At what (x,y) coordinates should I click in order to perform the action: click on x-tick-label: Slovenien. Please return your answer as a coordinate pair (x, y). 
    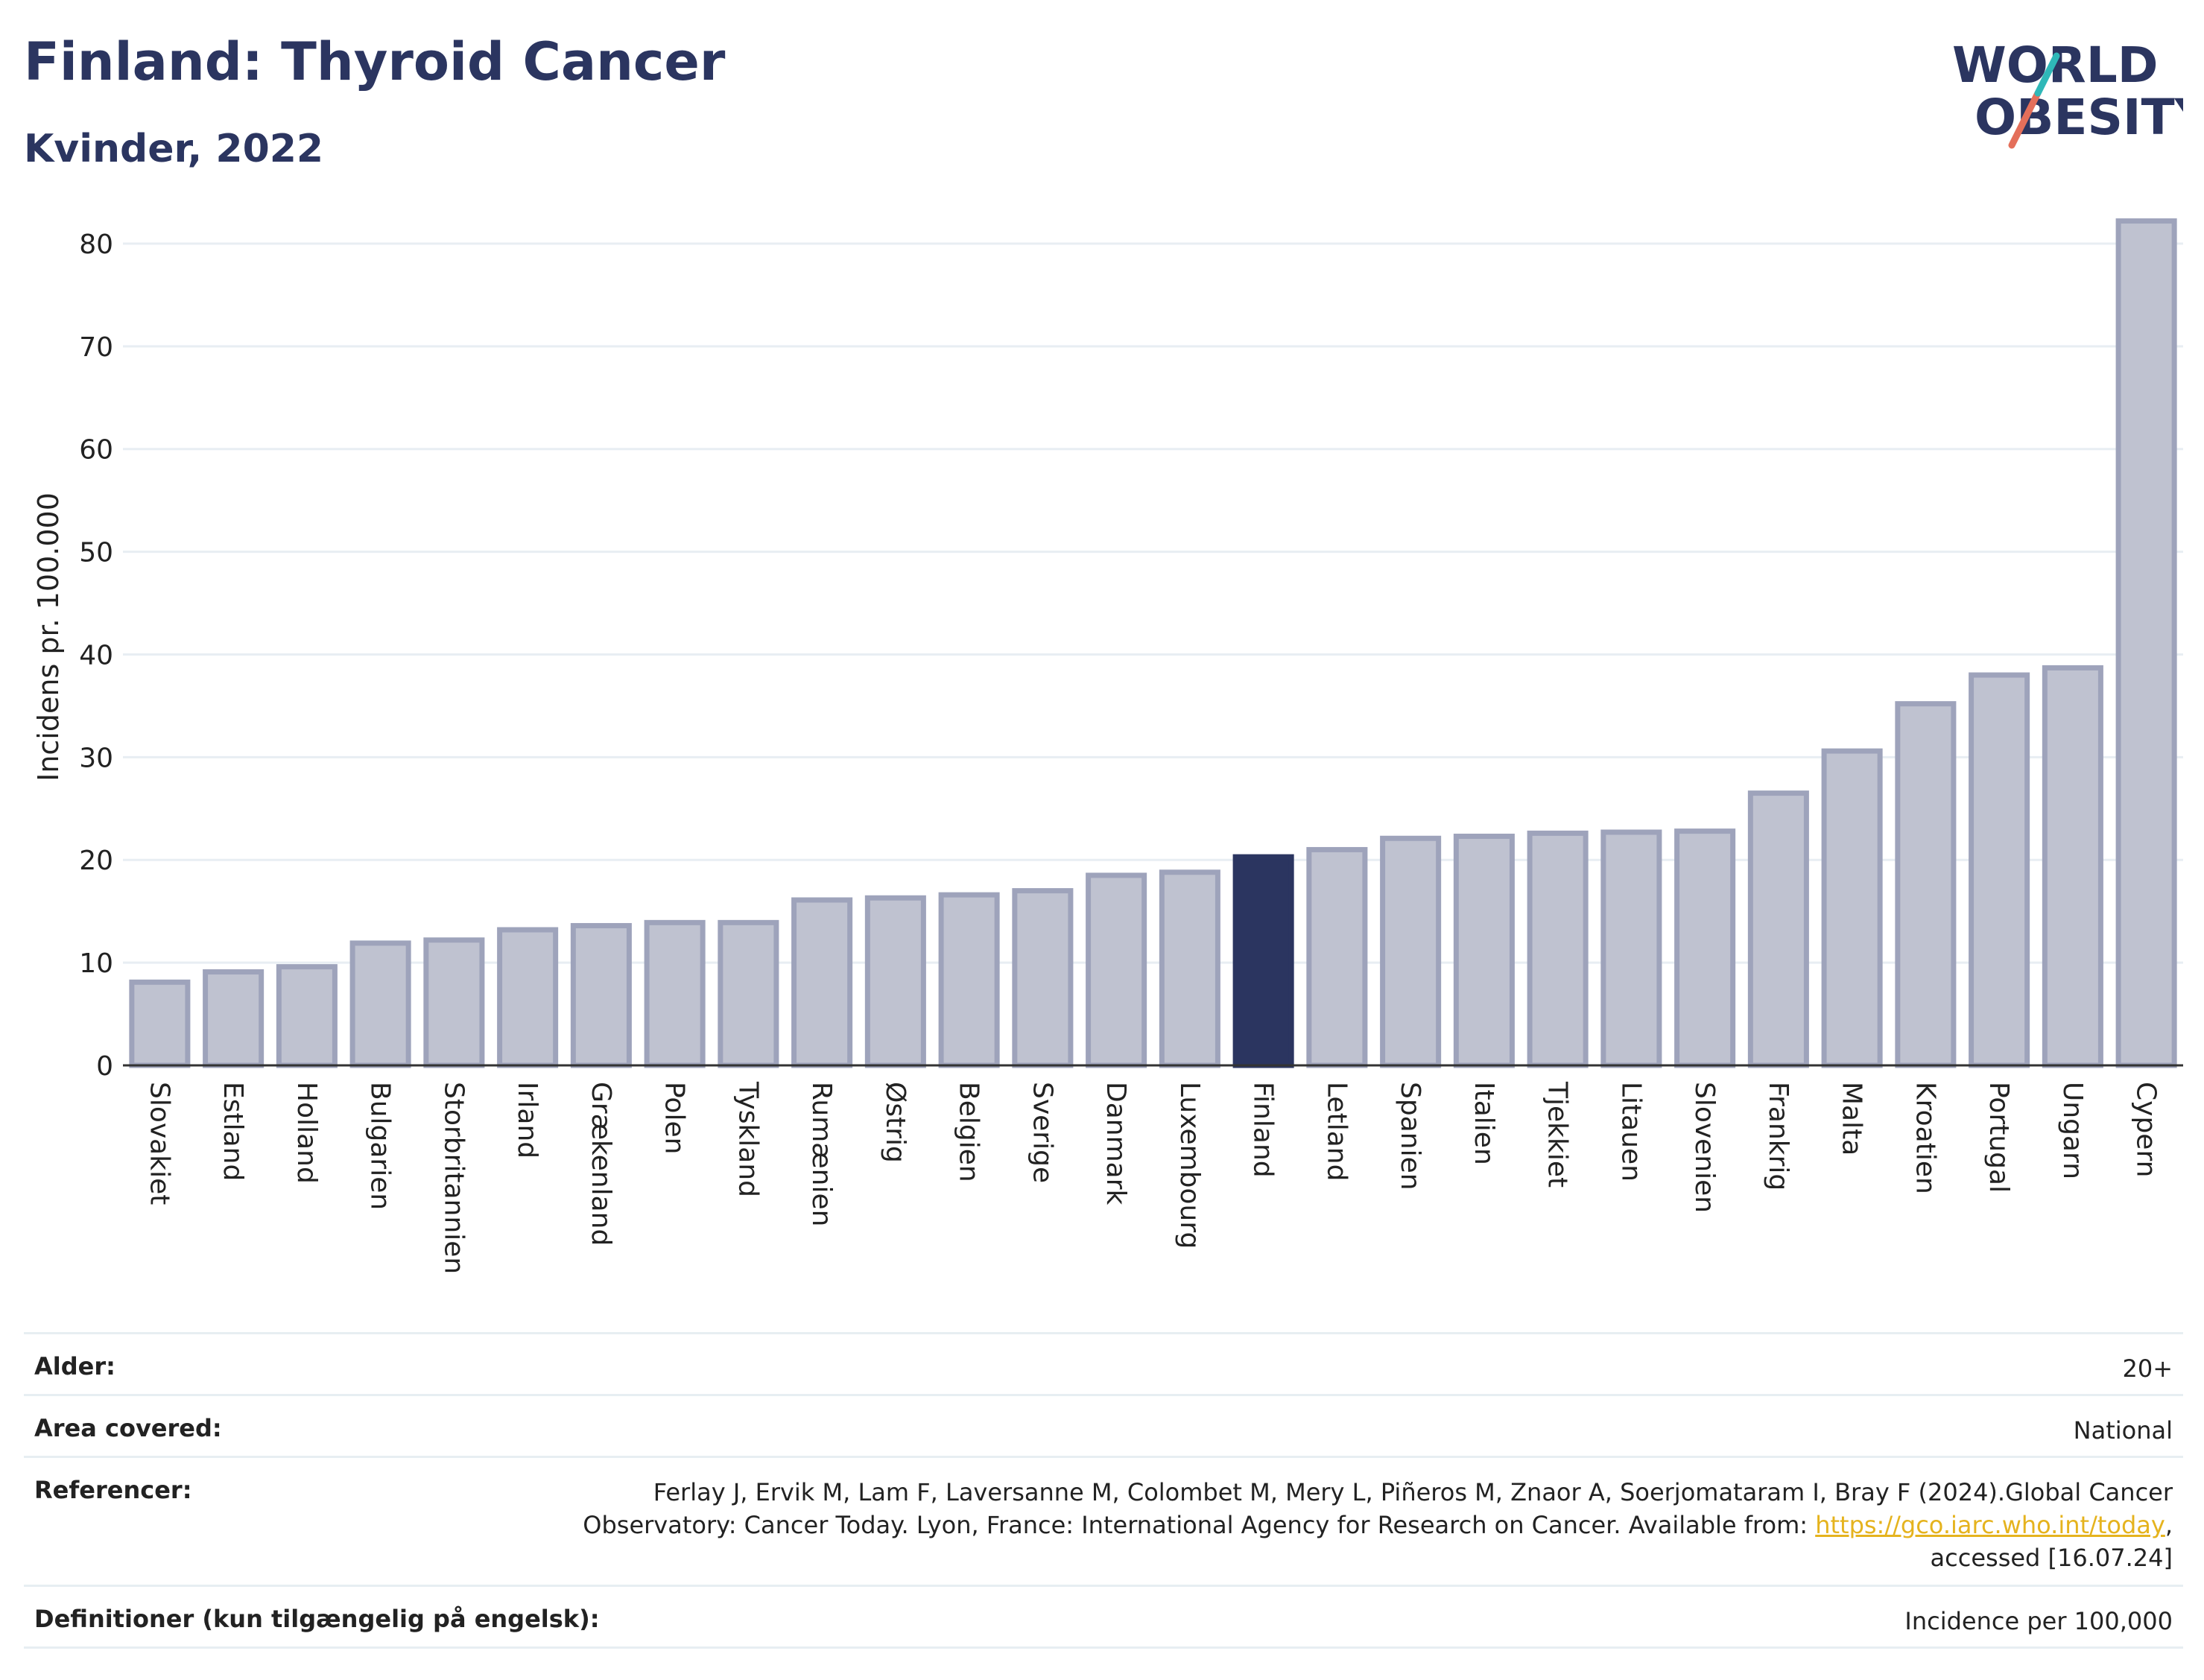
    Looking at the image, I should click on (1704, 1147).